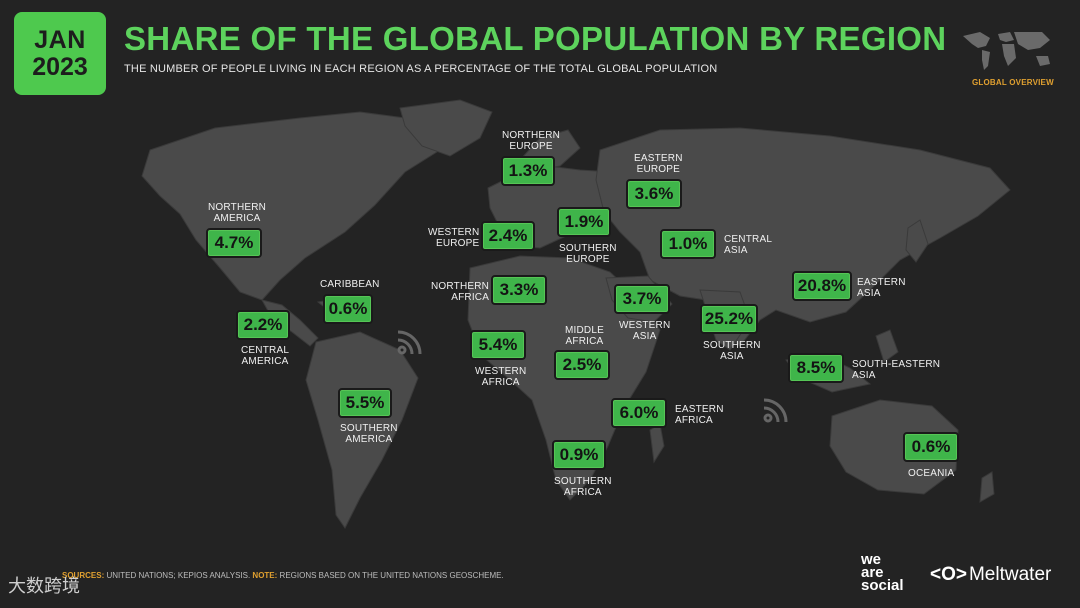 The image size is (1080, 608). I want to click on region-value-middle-africa: 2.5%, so click(582, 365).